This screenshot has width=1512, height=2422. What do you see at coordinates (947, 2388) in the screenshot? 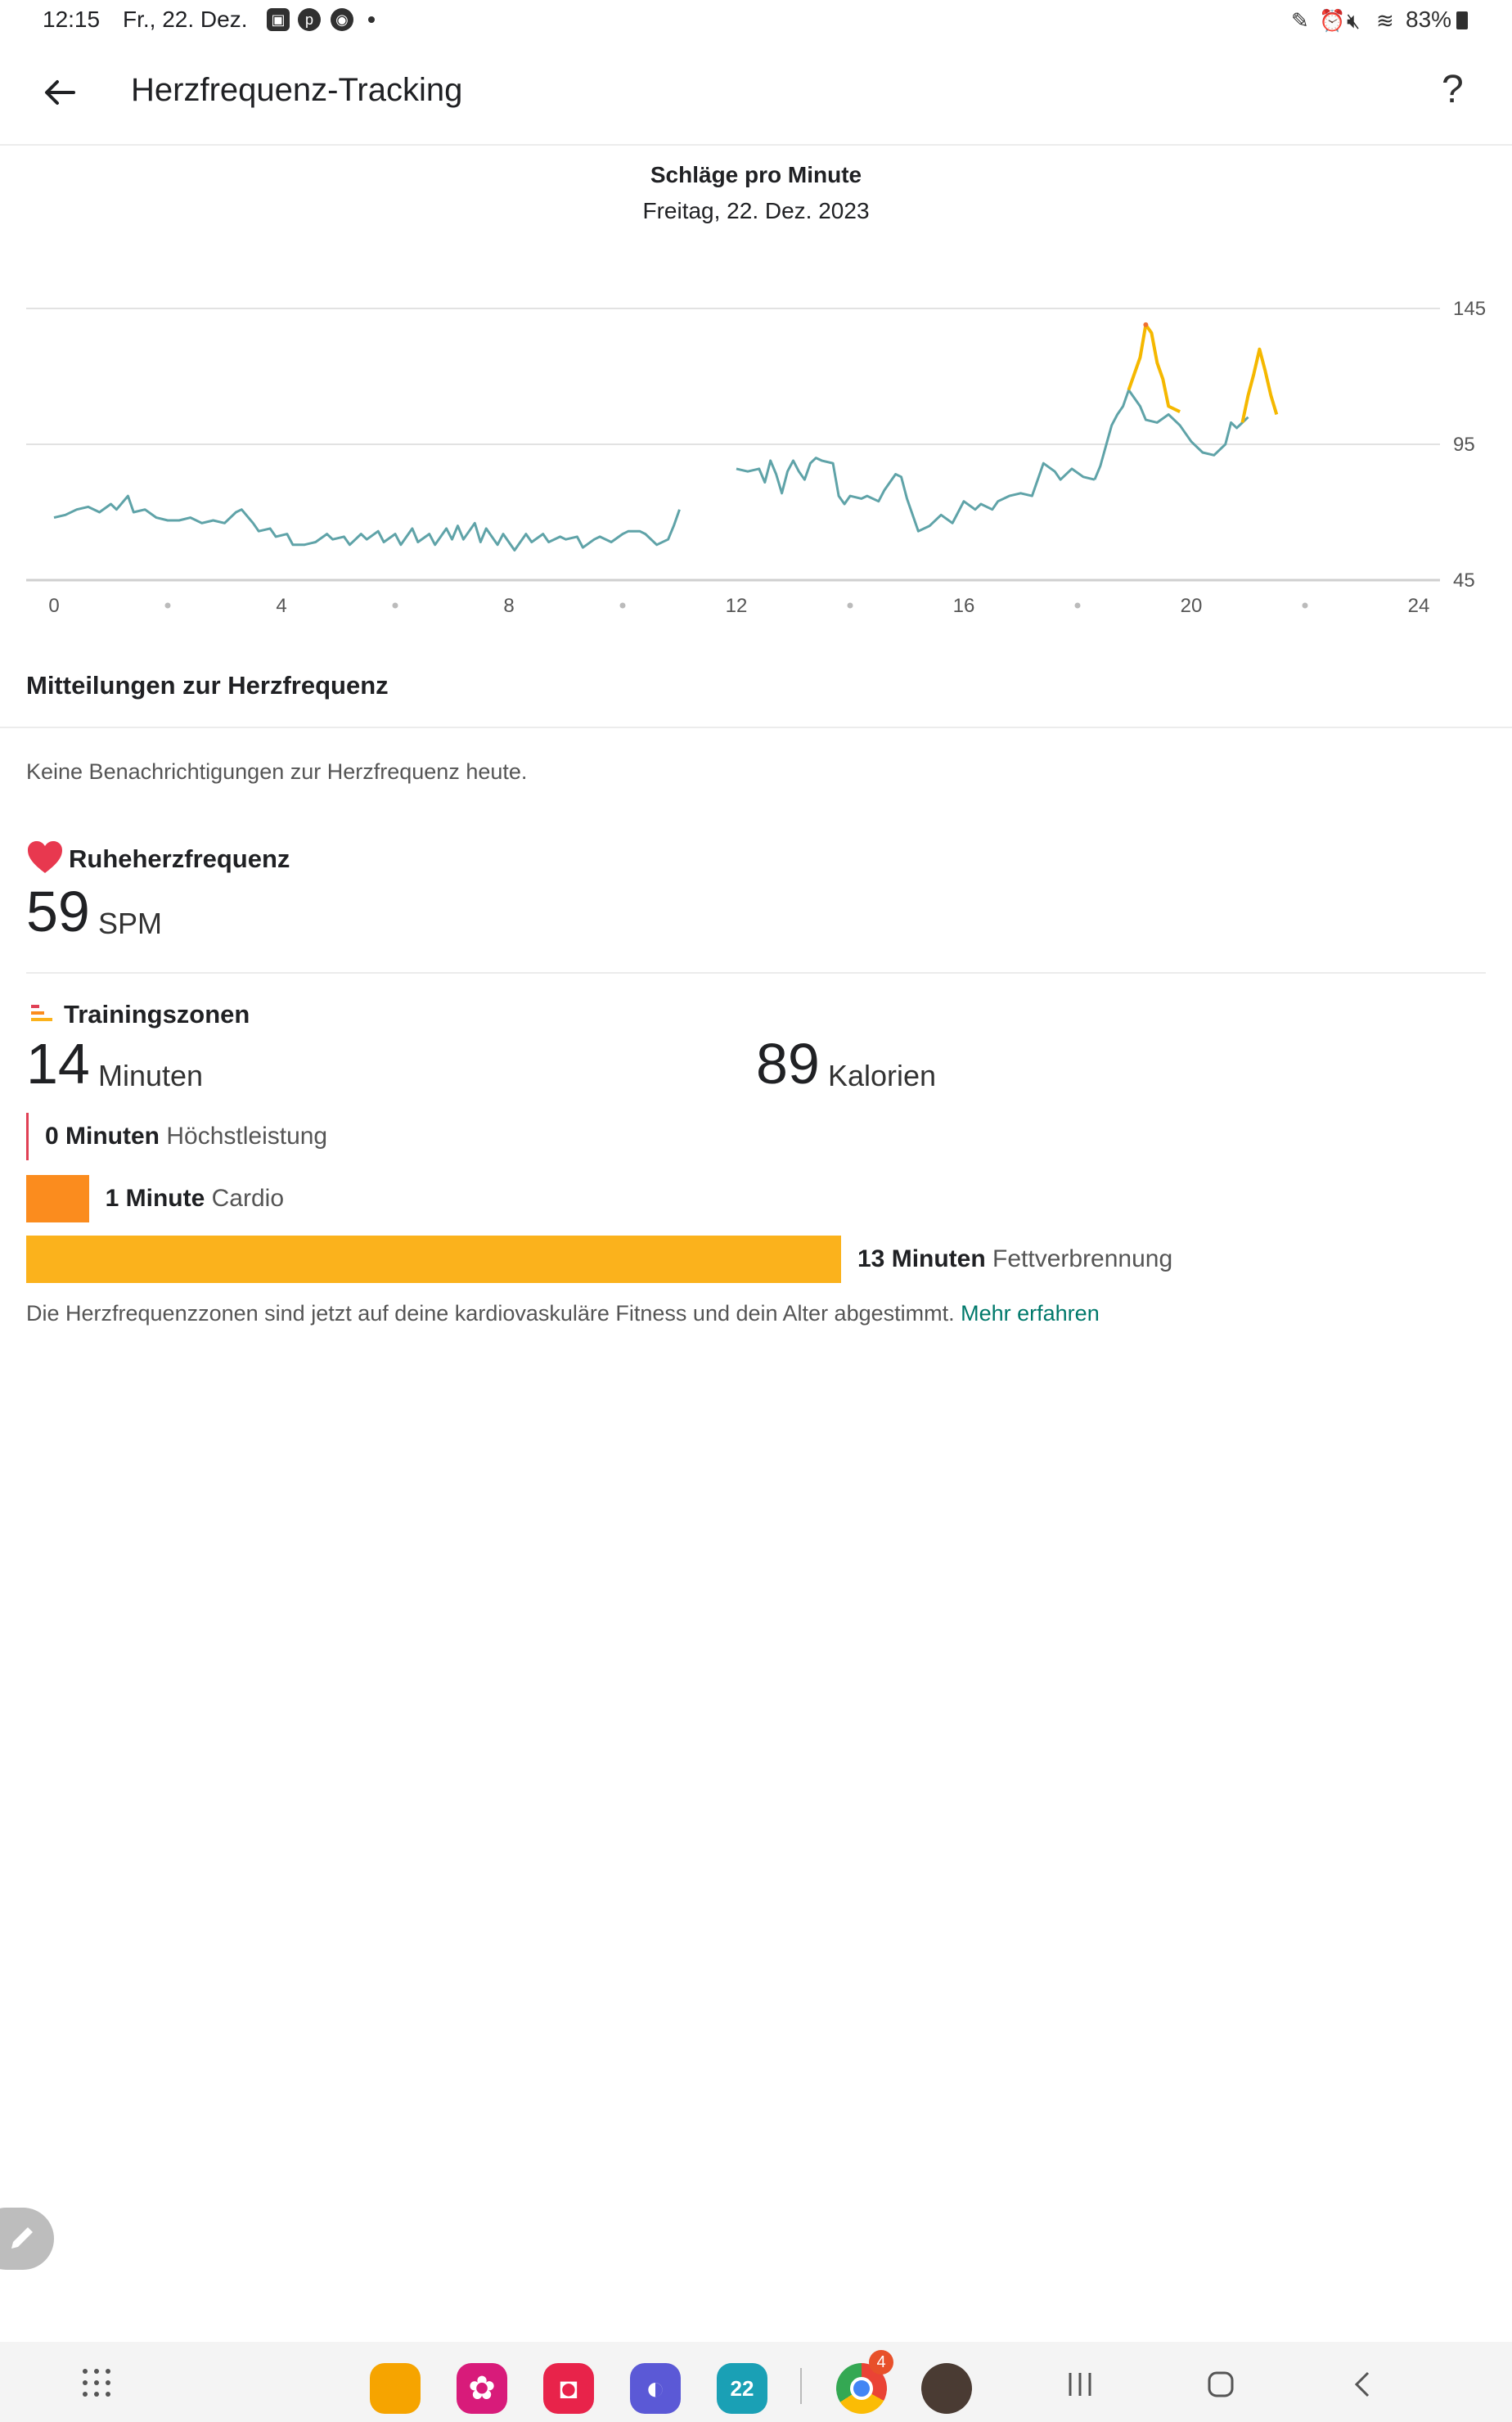
I see `avatar-app-icon` at bounding box center [947, 2388].